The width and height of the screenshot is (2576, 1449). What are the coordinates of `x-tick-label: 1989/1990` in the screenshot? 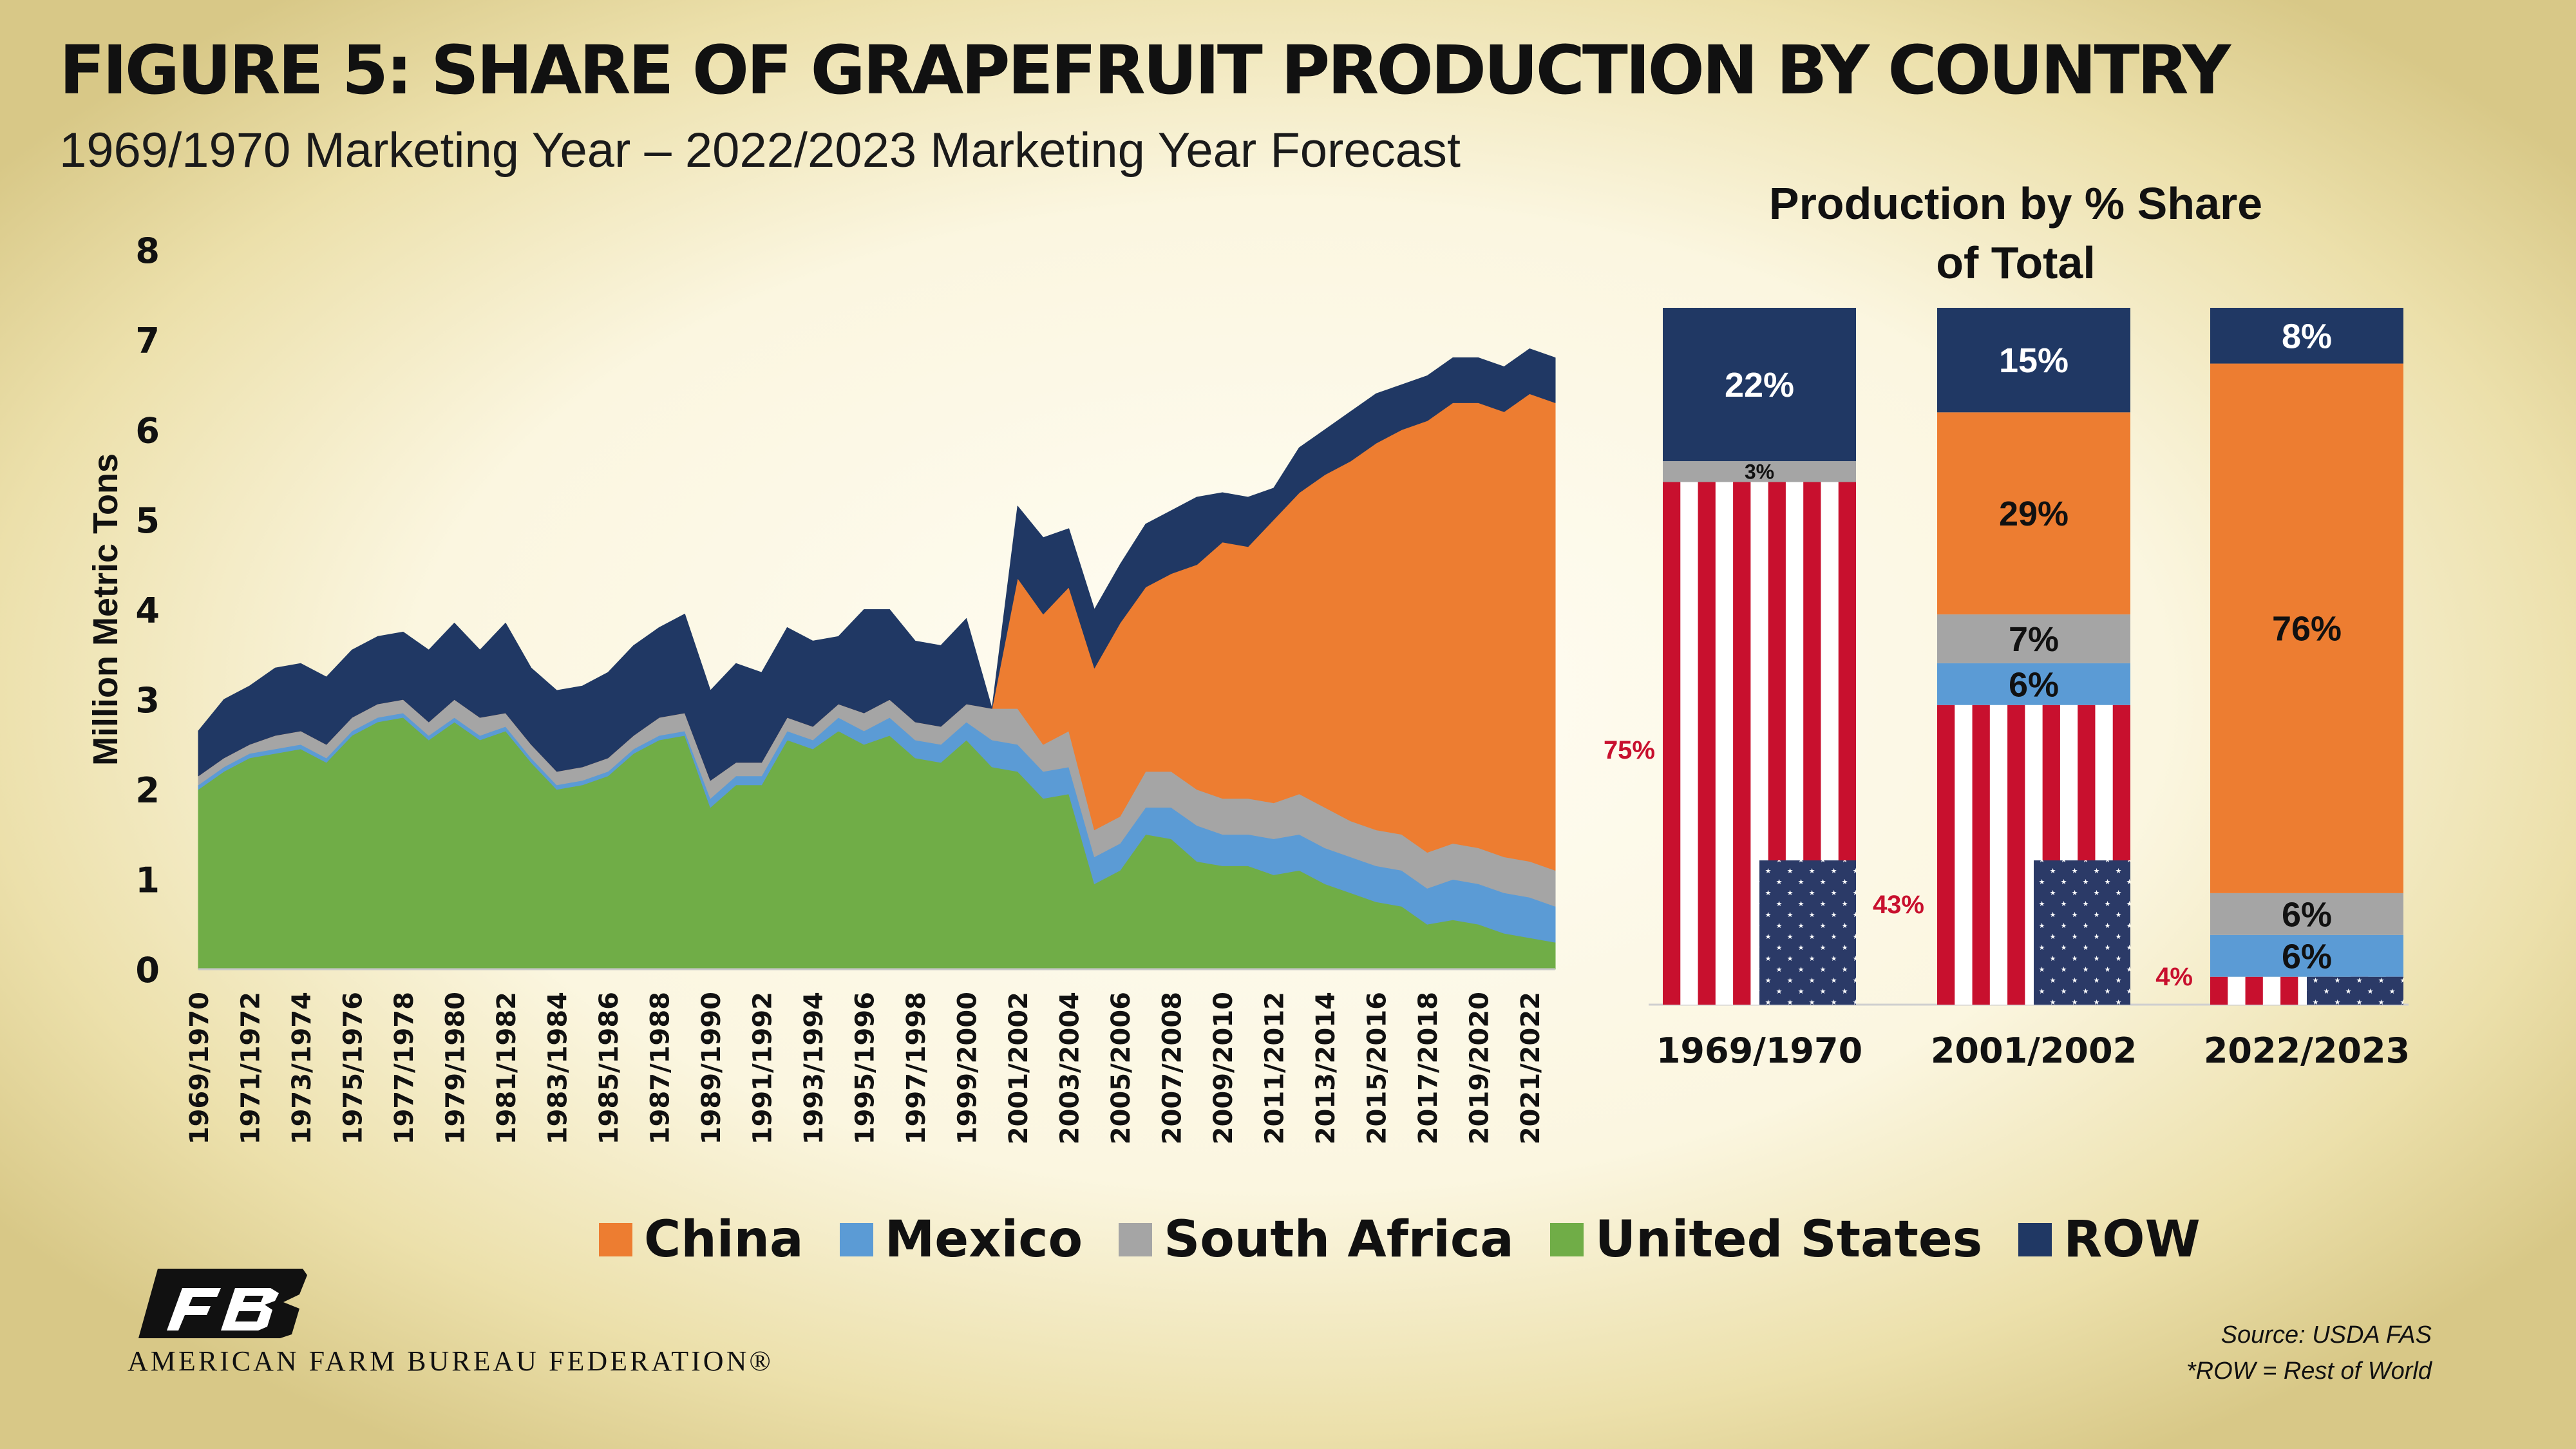 It's located at (712, 1068).